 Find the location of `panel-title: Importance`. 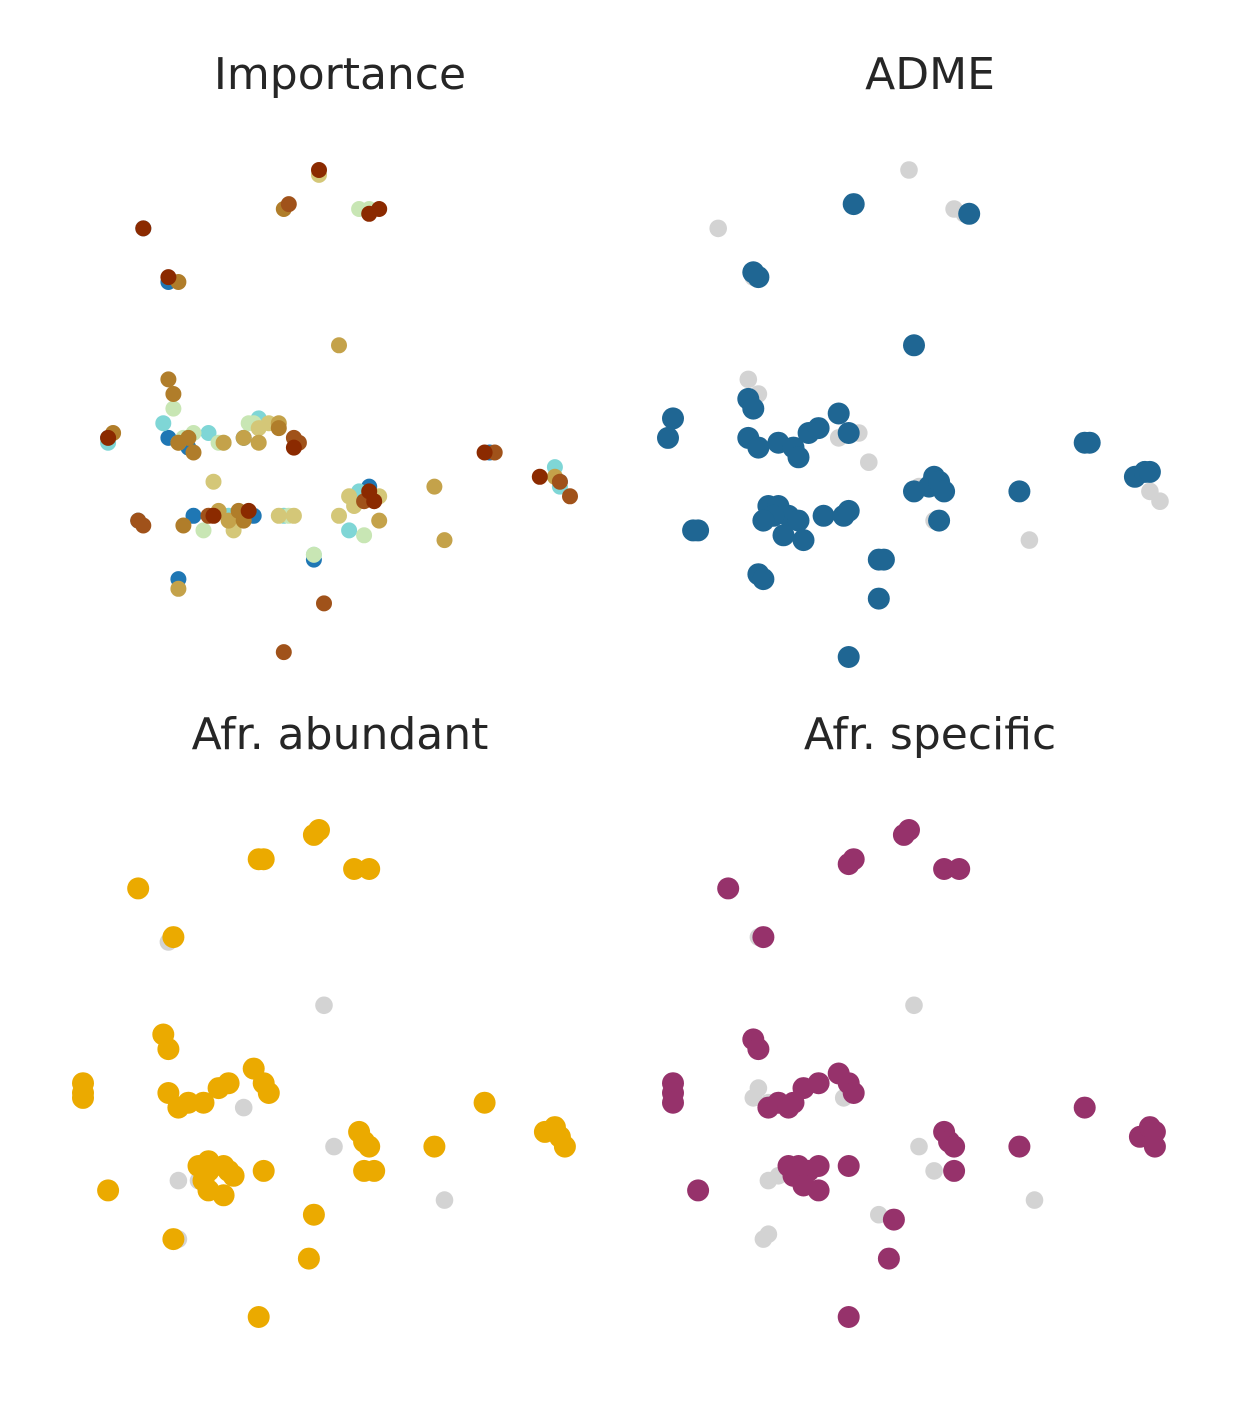

panel-title: Importance is located at coordinates (340, 74).